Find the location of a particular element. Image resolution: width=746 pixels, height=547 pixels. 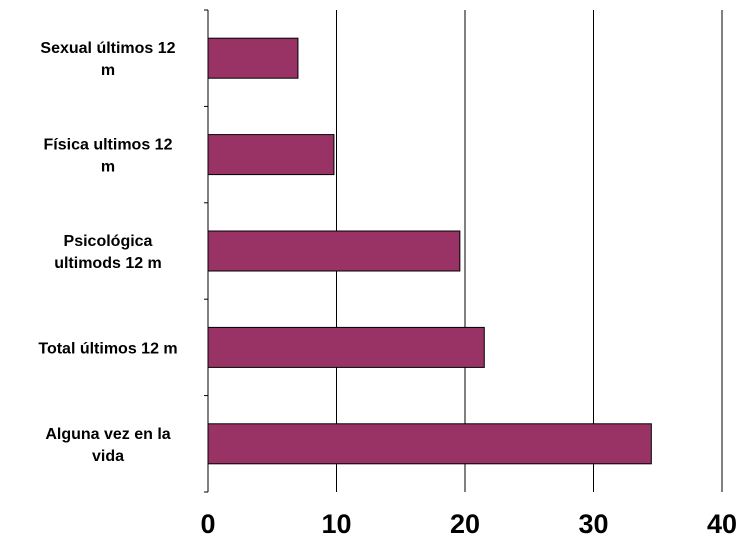

category-label-4: Alguna vez en la vida is located at coordinates (107, 445).